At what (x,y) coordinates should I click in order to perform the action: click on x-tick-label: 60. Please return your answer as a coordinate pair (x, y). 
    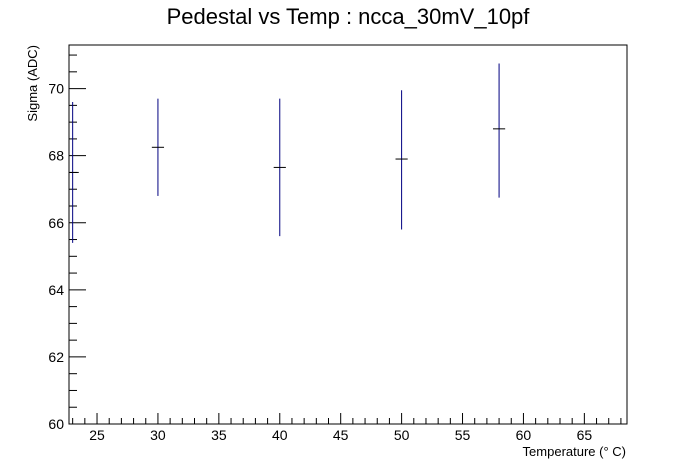
    Looking at the image, I should click on (524, 435).